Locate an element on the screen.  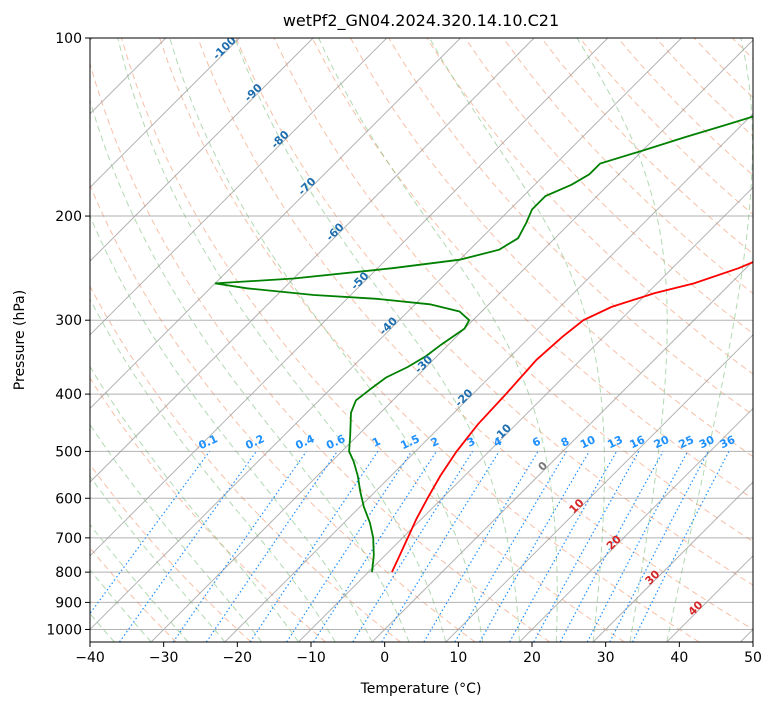
x-tick-label: 20 is located at coordinates (532, 658).